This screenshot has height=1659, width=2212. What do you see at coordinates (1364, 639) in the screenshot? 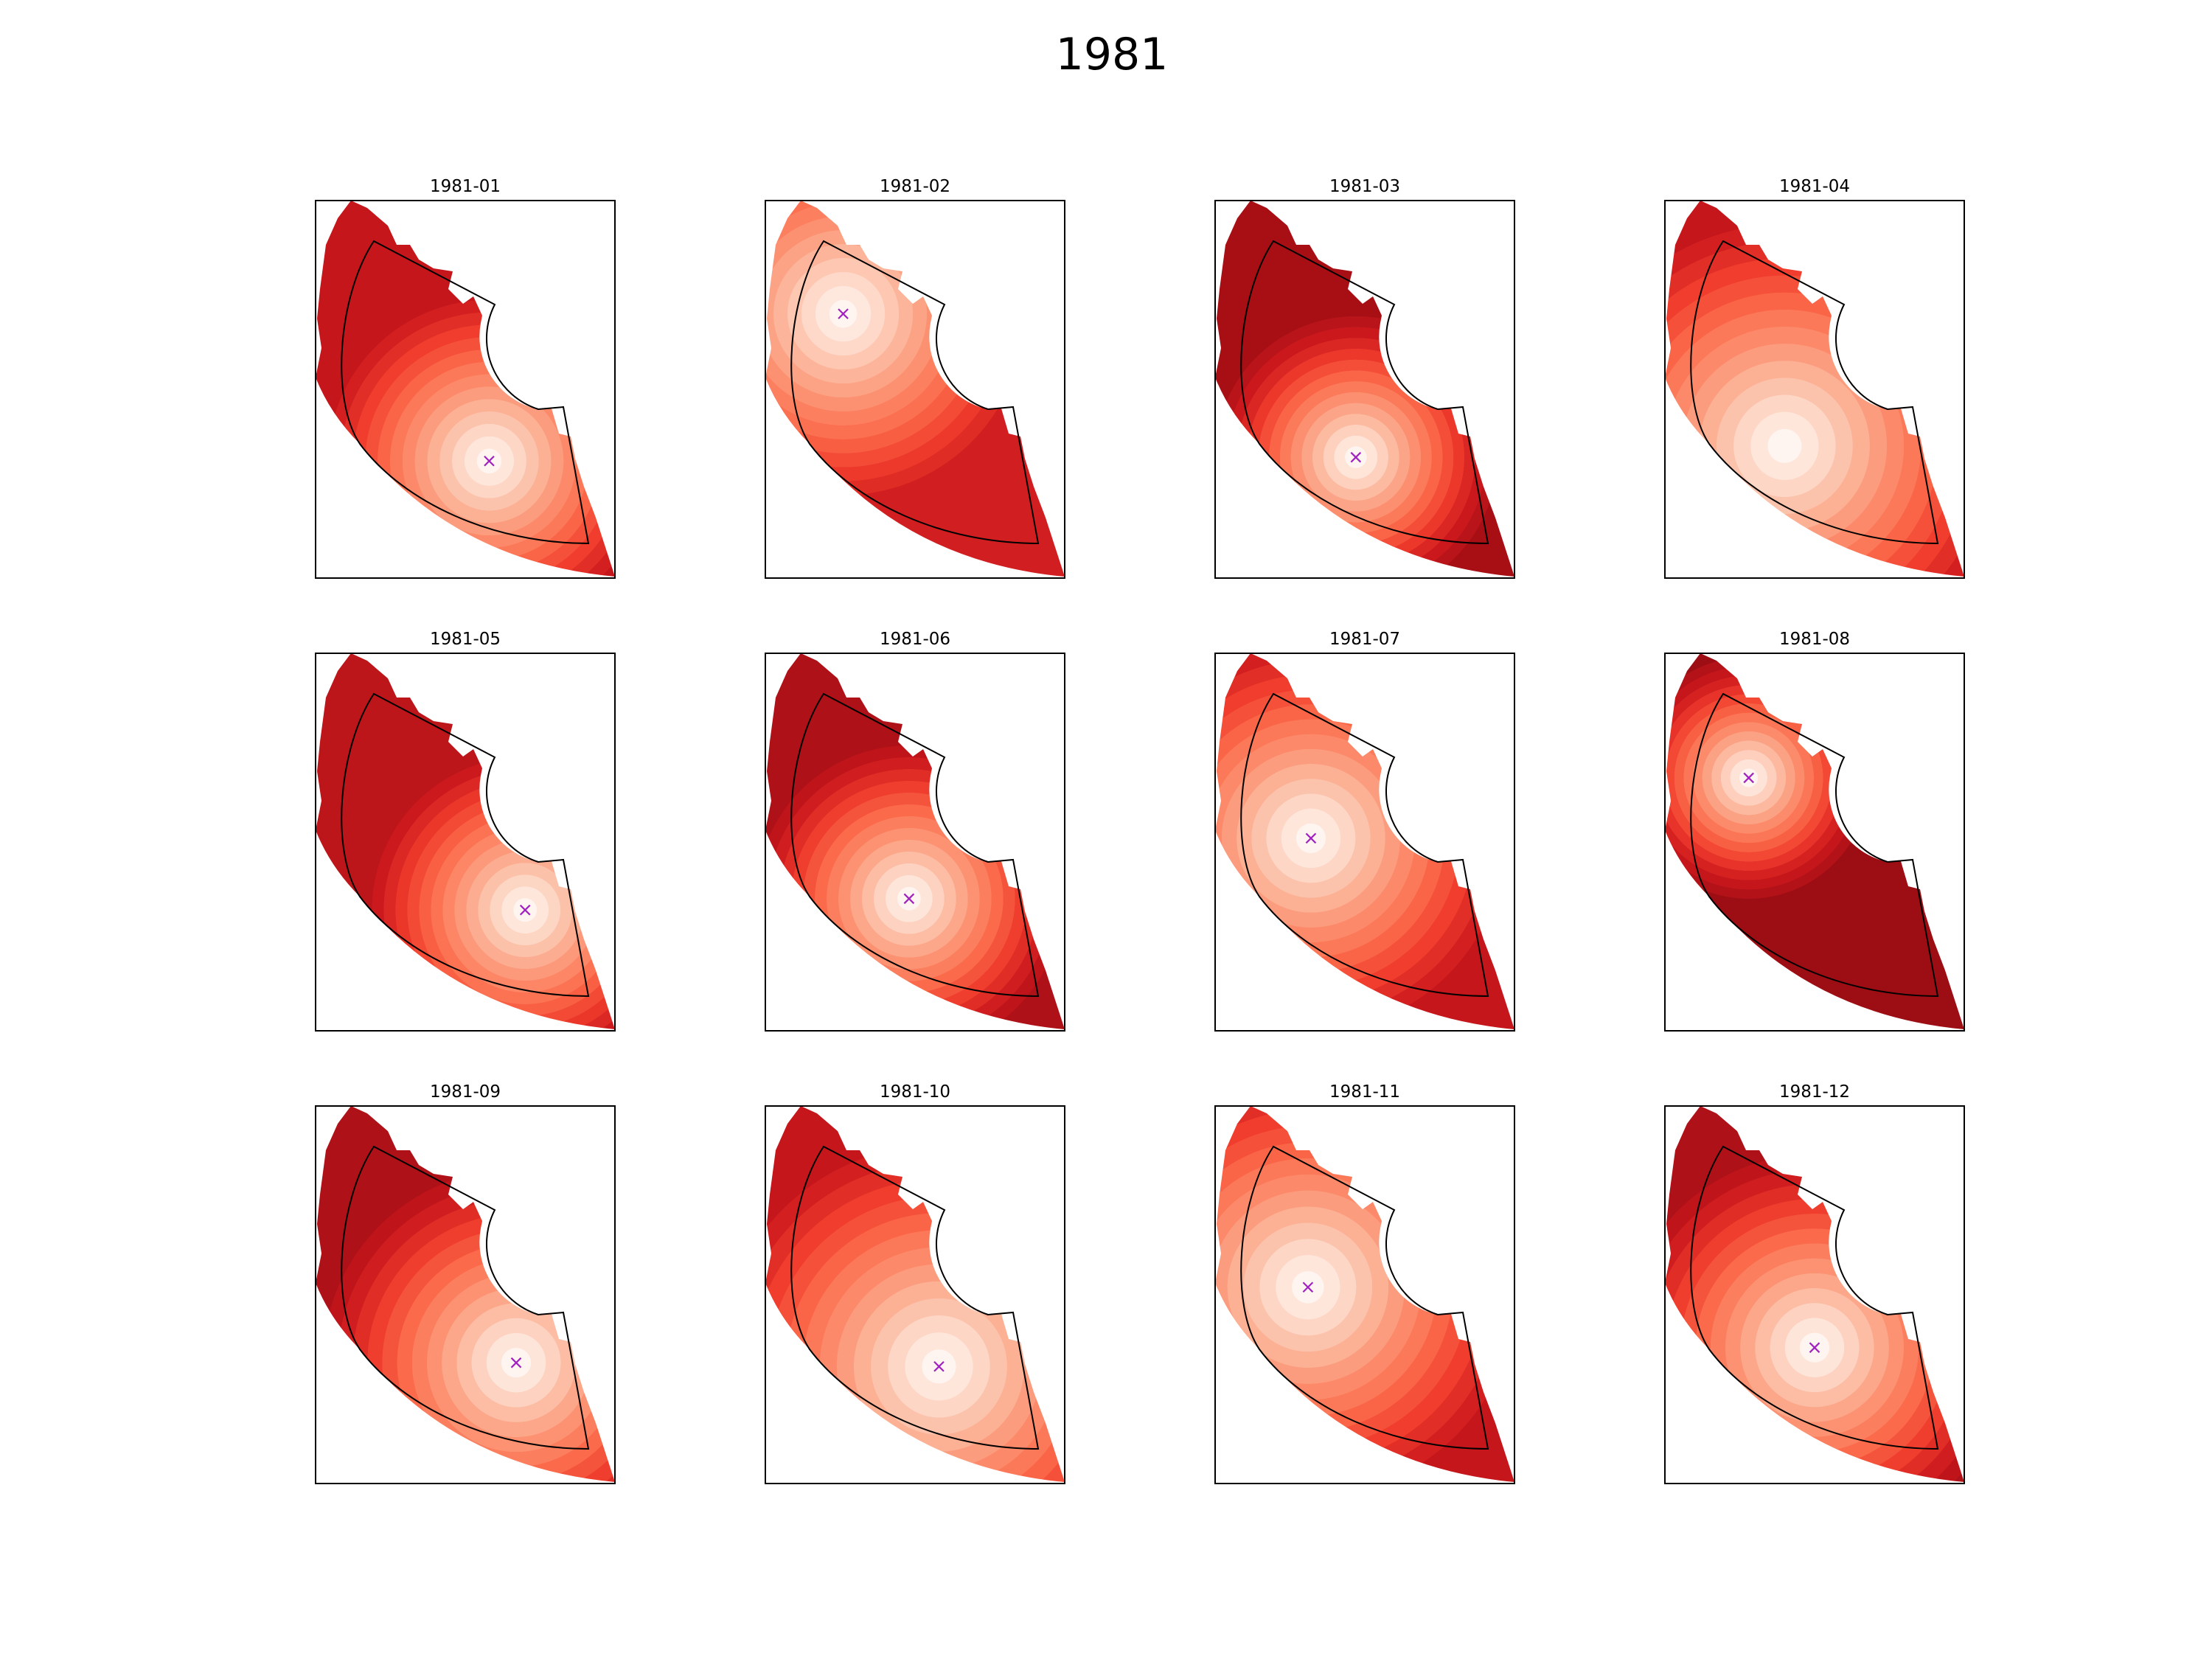
I see `panel-title: 1981-07` at bounding box center [1364, 639].